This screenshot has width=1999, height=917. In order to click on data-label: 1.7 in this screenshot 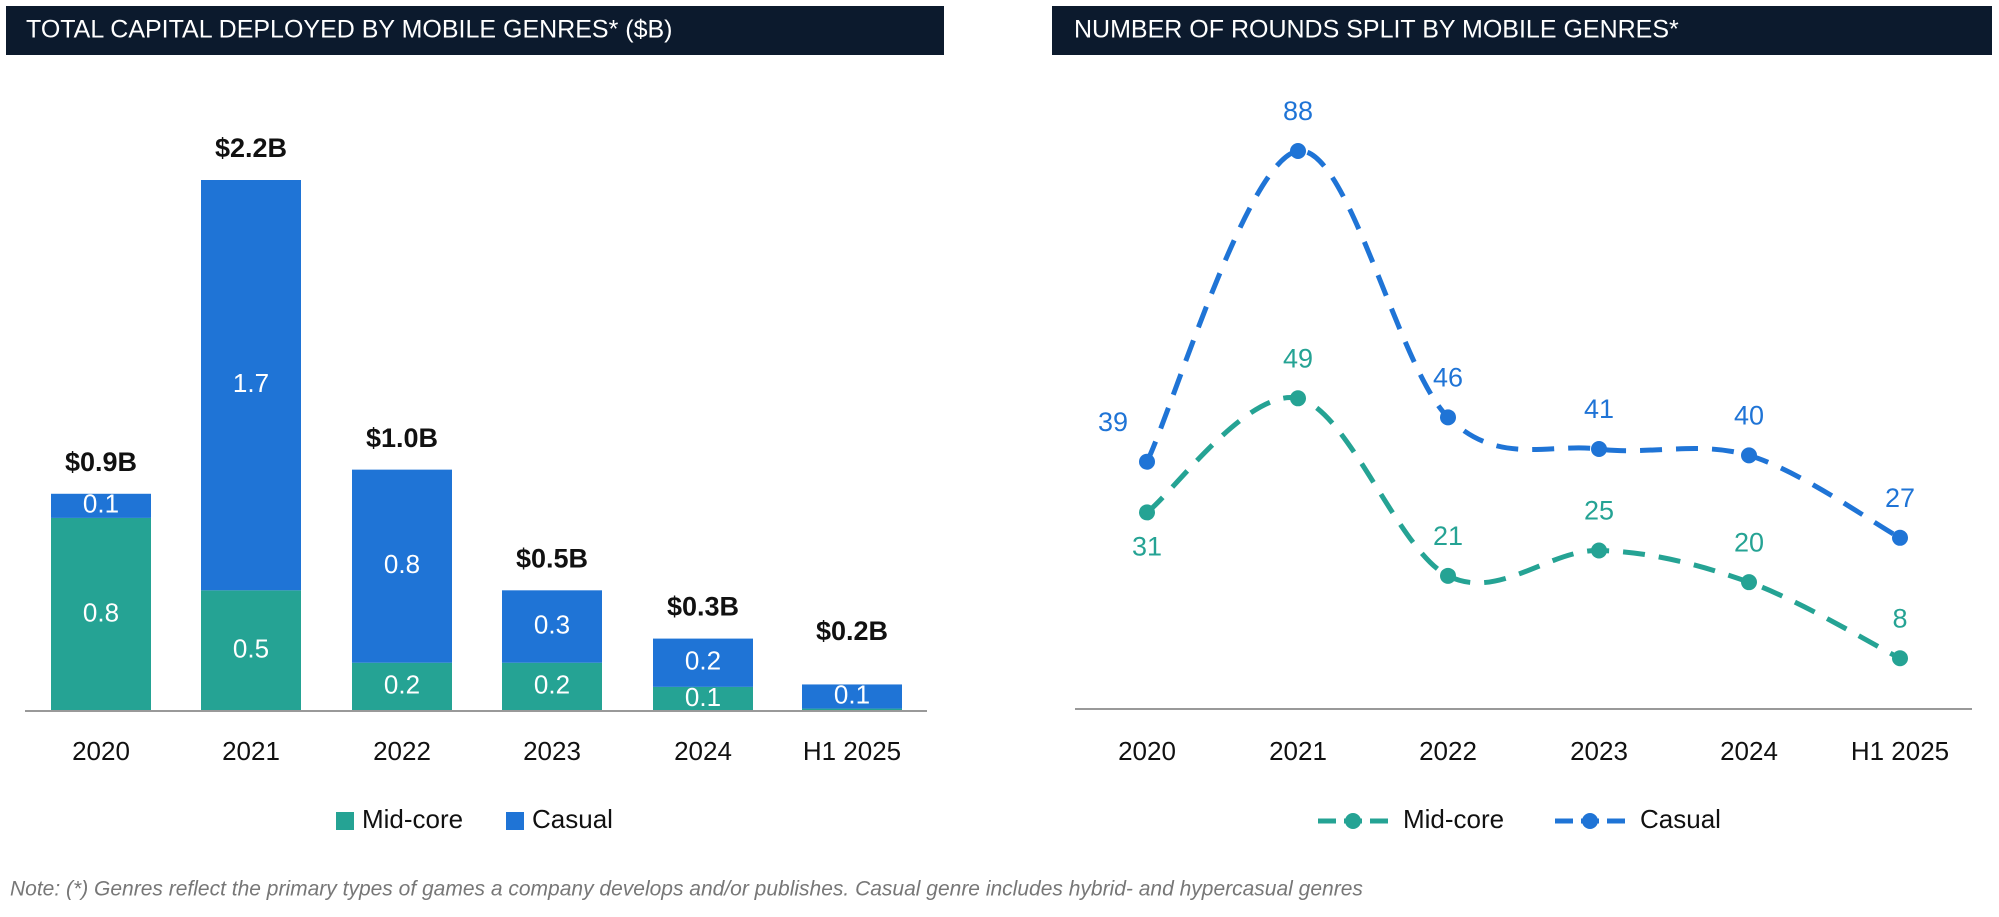, I will do `click(251, 383)`.